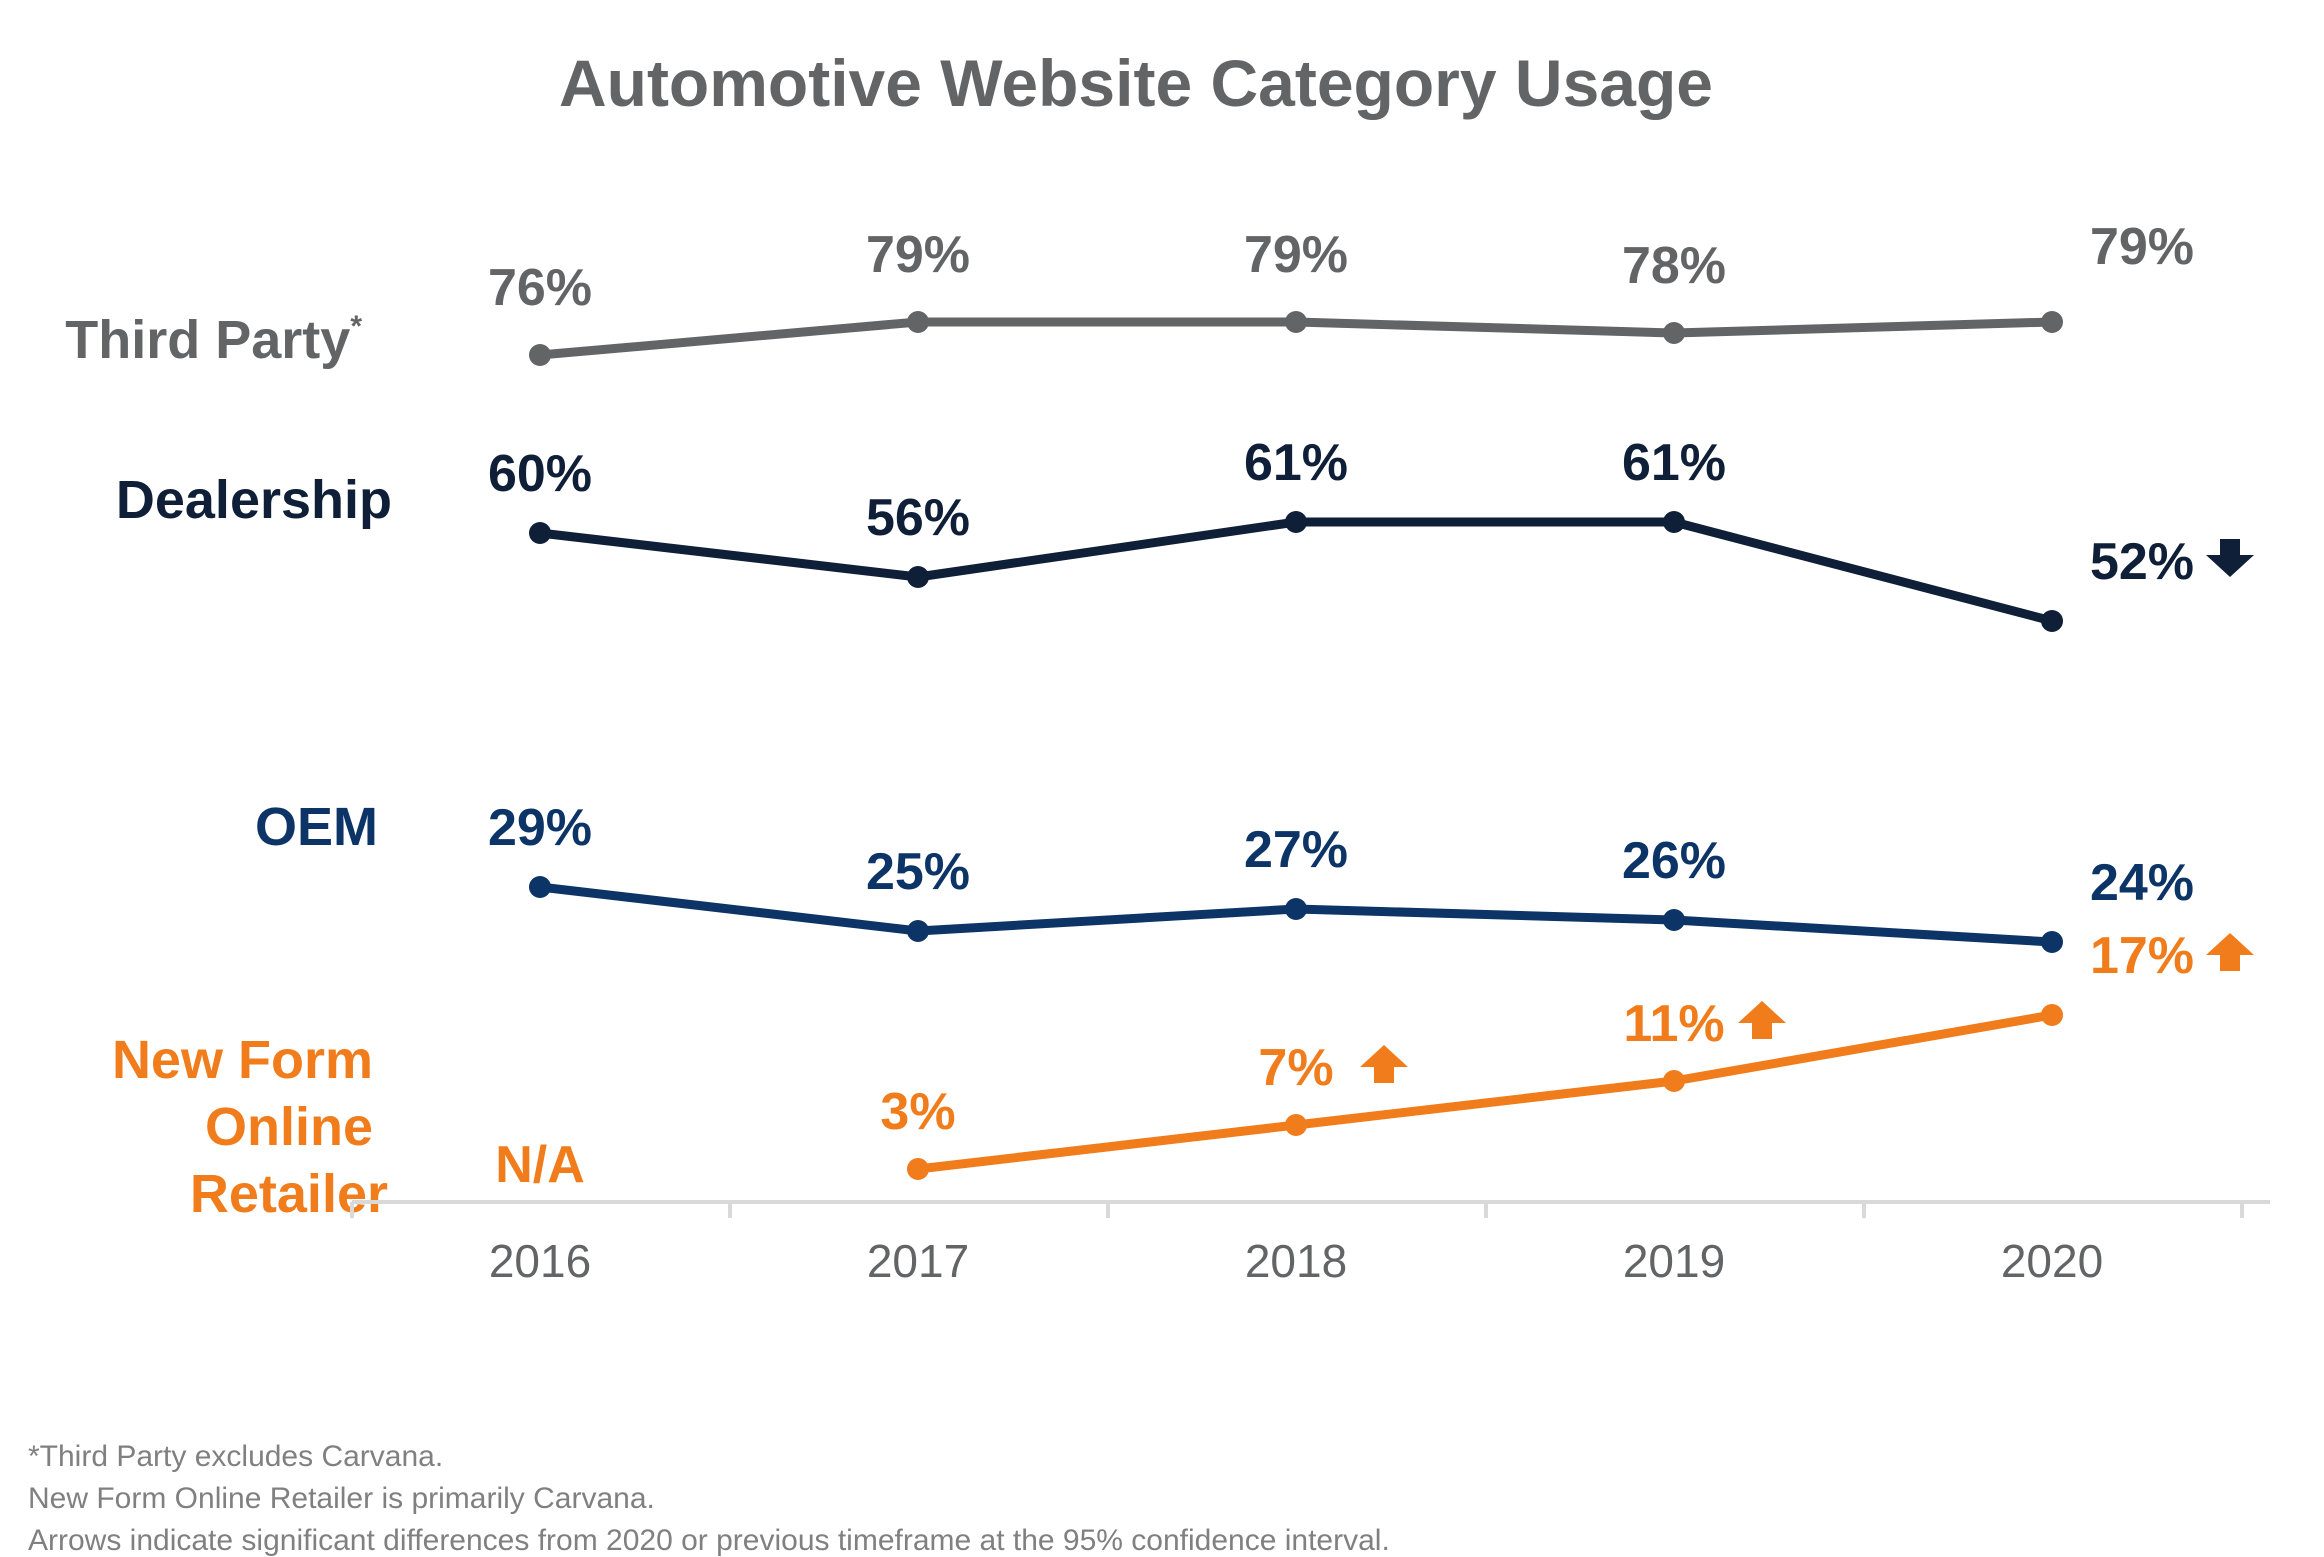  What do you see at coordinates (213, 340) in the screenshot?
I see `series-label-third-party: Third Party*` at bounding box center [213, 340].